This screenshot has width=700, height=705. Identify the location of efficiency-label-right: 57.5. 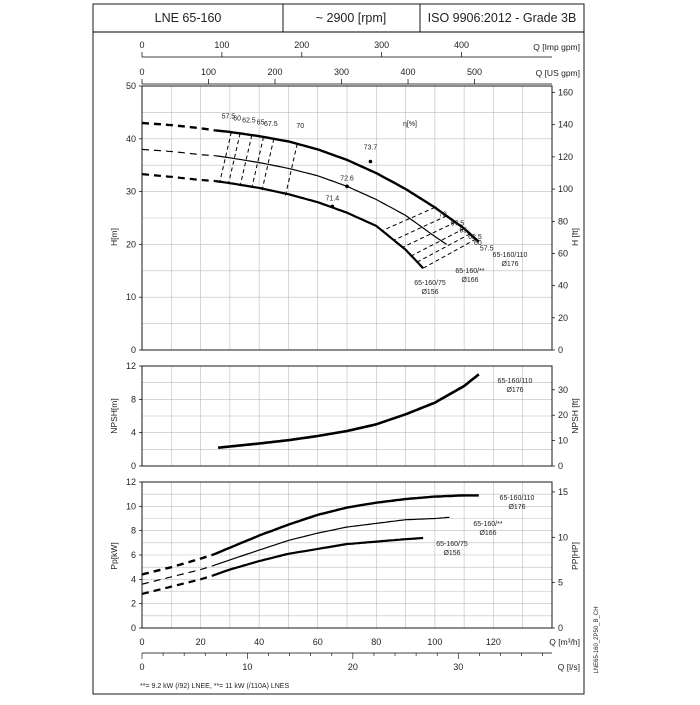
(487, 249).